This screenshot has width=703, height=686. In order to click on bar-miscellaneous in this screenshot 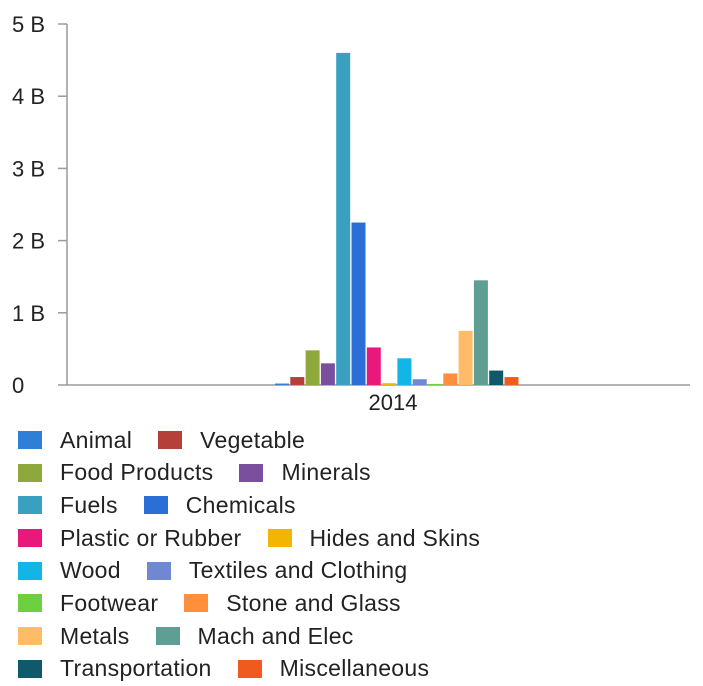, I will do `click(511, 381)`.